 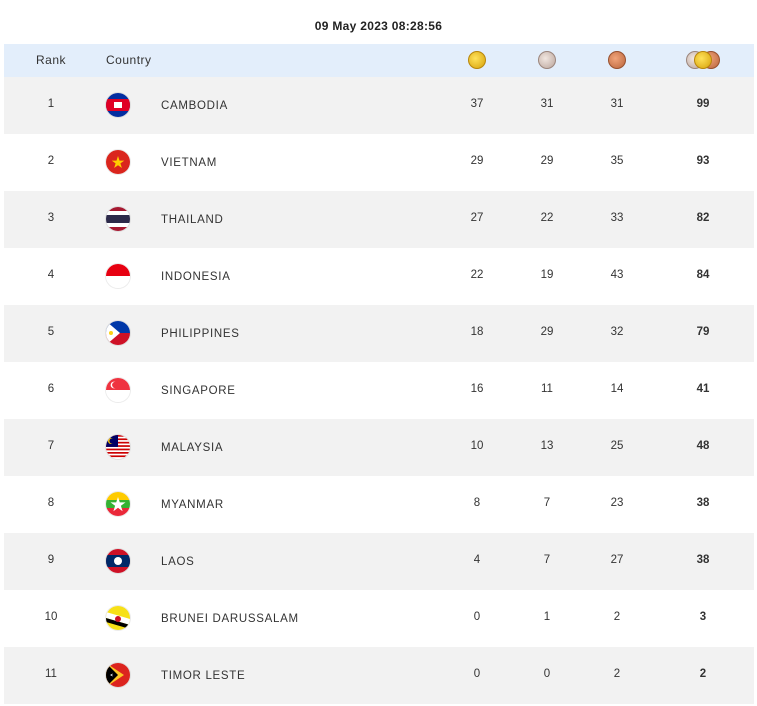 What do you see at coordinates (118, 618) in the screenshot?
I see `brunei-flag-icon` at bounding box center [118, 618].